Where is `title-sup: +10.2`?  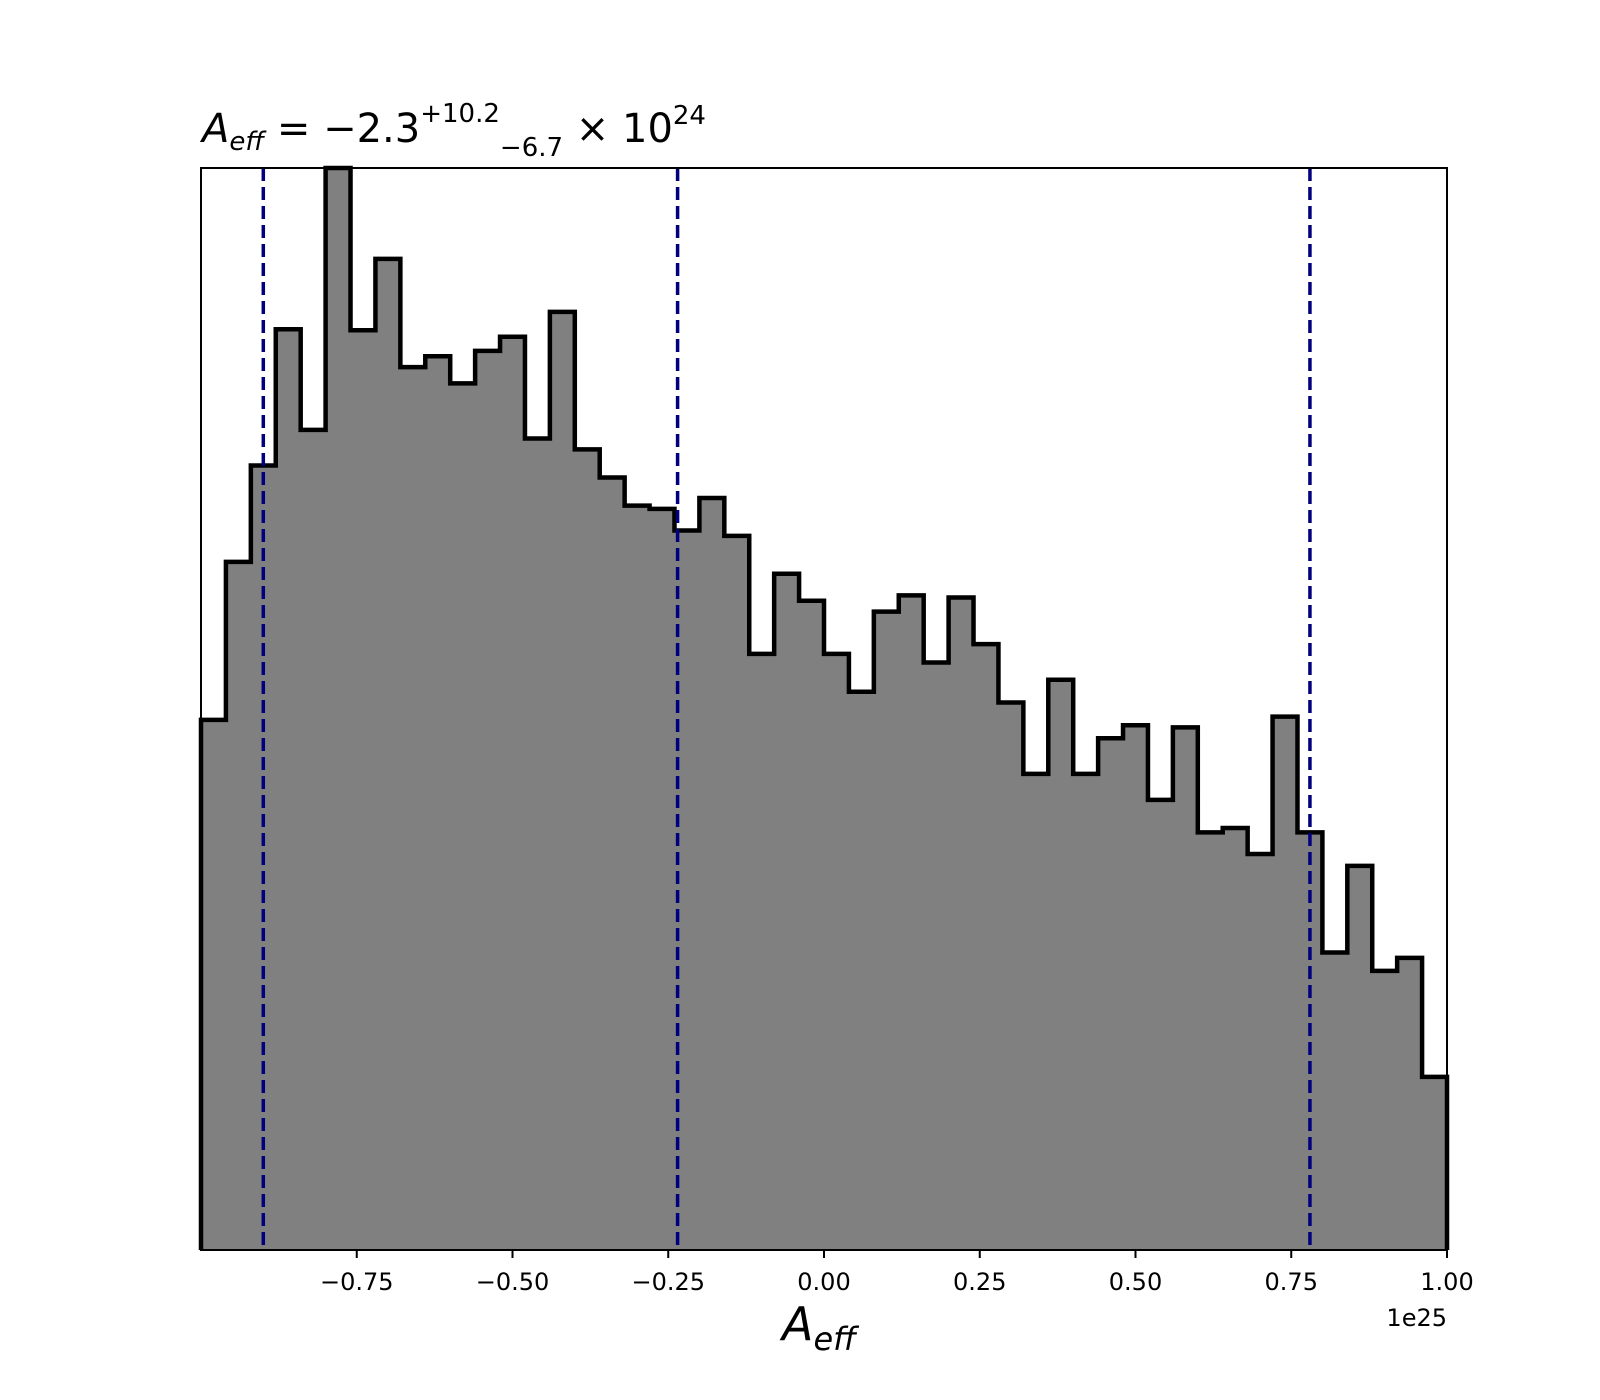
title-sup: +10.2 is located at coordinates (460, 114).